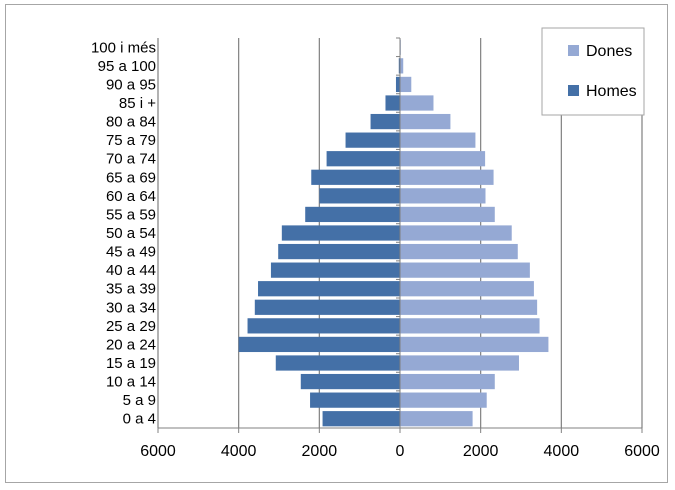 This screenshot has width=675, height=490. Describe the element at coordinates (436, 418) in the screenshot. I see `bar-dones-0: Dones 0 a 4: 1800` at that location.